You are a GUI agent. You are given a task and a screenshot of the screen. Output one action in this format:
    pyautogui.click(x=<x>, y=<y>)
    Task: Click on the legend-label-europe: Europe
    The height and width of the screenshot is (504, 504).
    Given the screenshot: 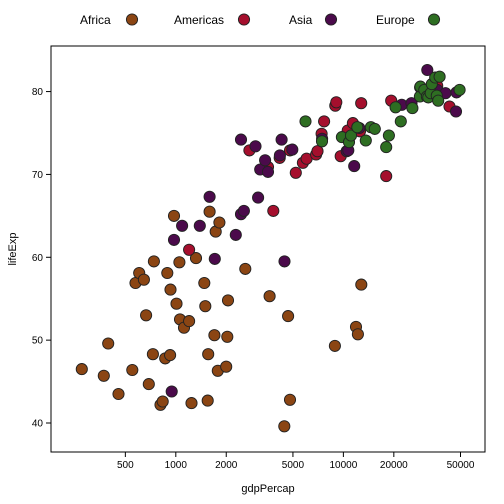 What is the action you would take?
    pyautogui.click(x=395, y=20)
    